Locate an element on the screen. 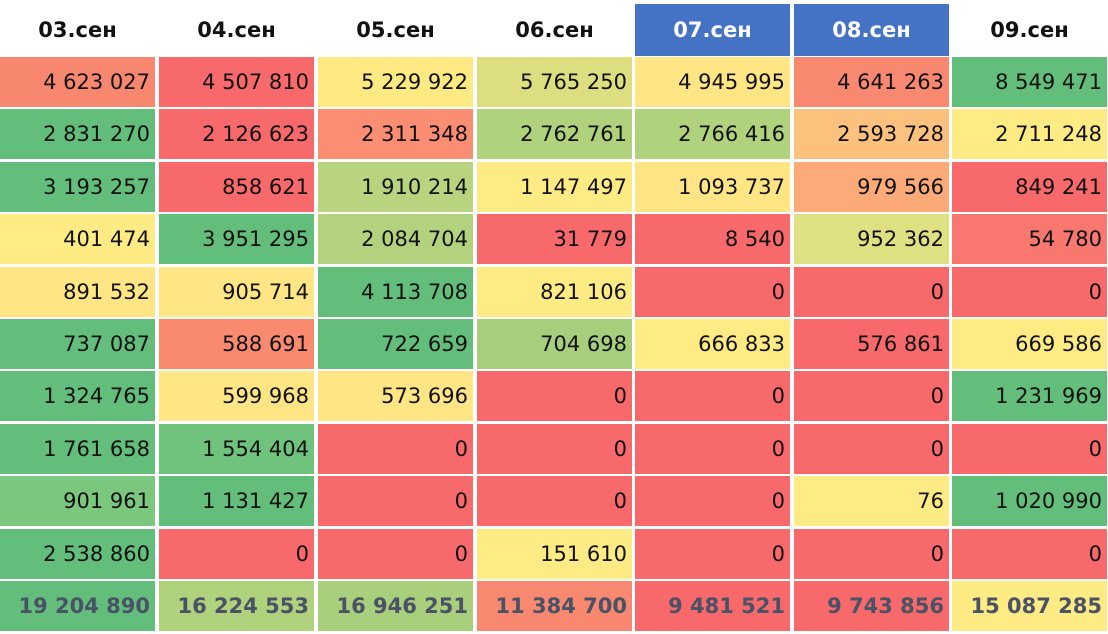 The height and width of the screenshot is (634, 1108). data-cell: 3 193 257 is located at coordinates (77, 187).